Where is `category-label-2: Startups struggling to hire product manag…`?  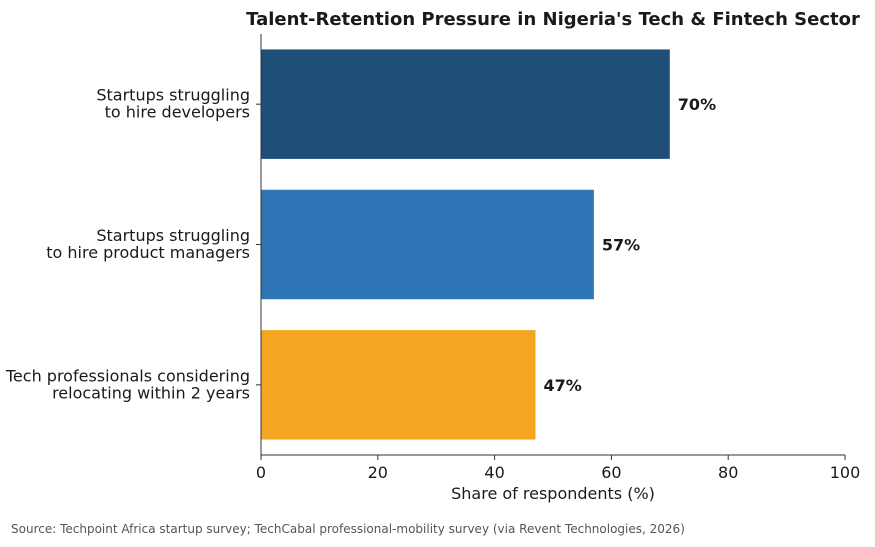 category-label-2: Startups struggling to hire product manag… is located at coordinates (148, 244).